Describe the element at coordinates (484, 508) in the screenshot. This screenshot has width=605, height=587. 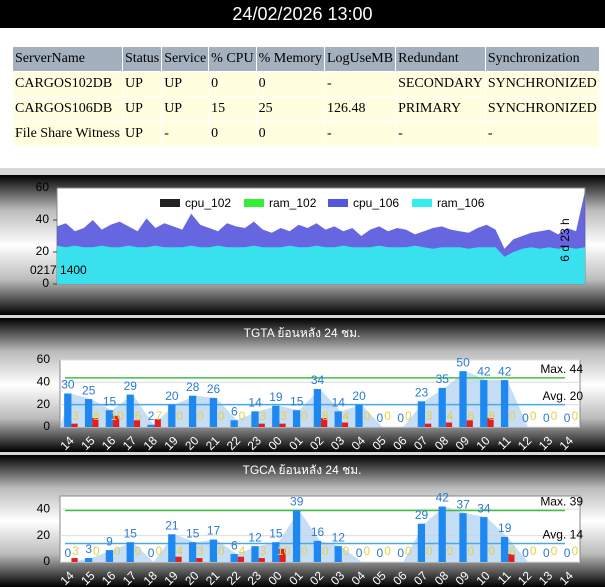
I see `value-label: 34` at that location.